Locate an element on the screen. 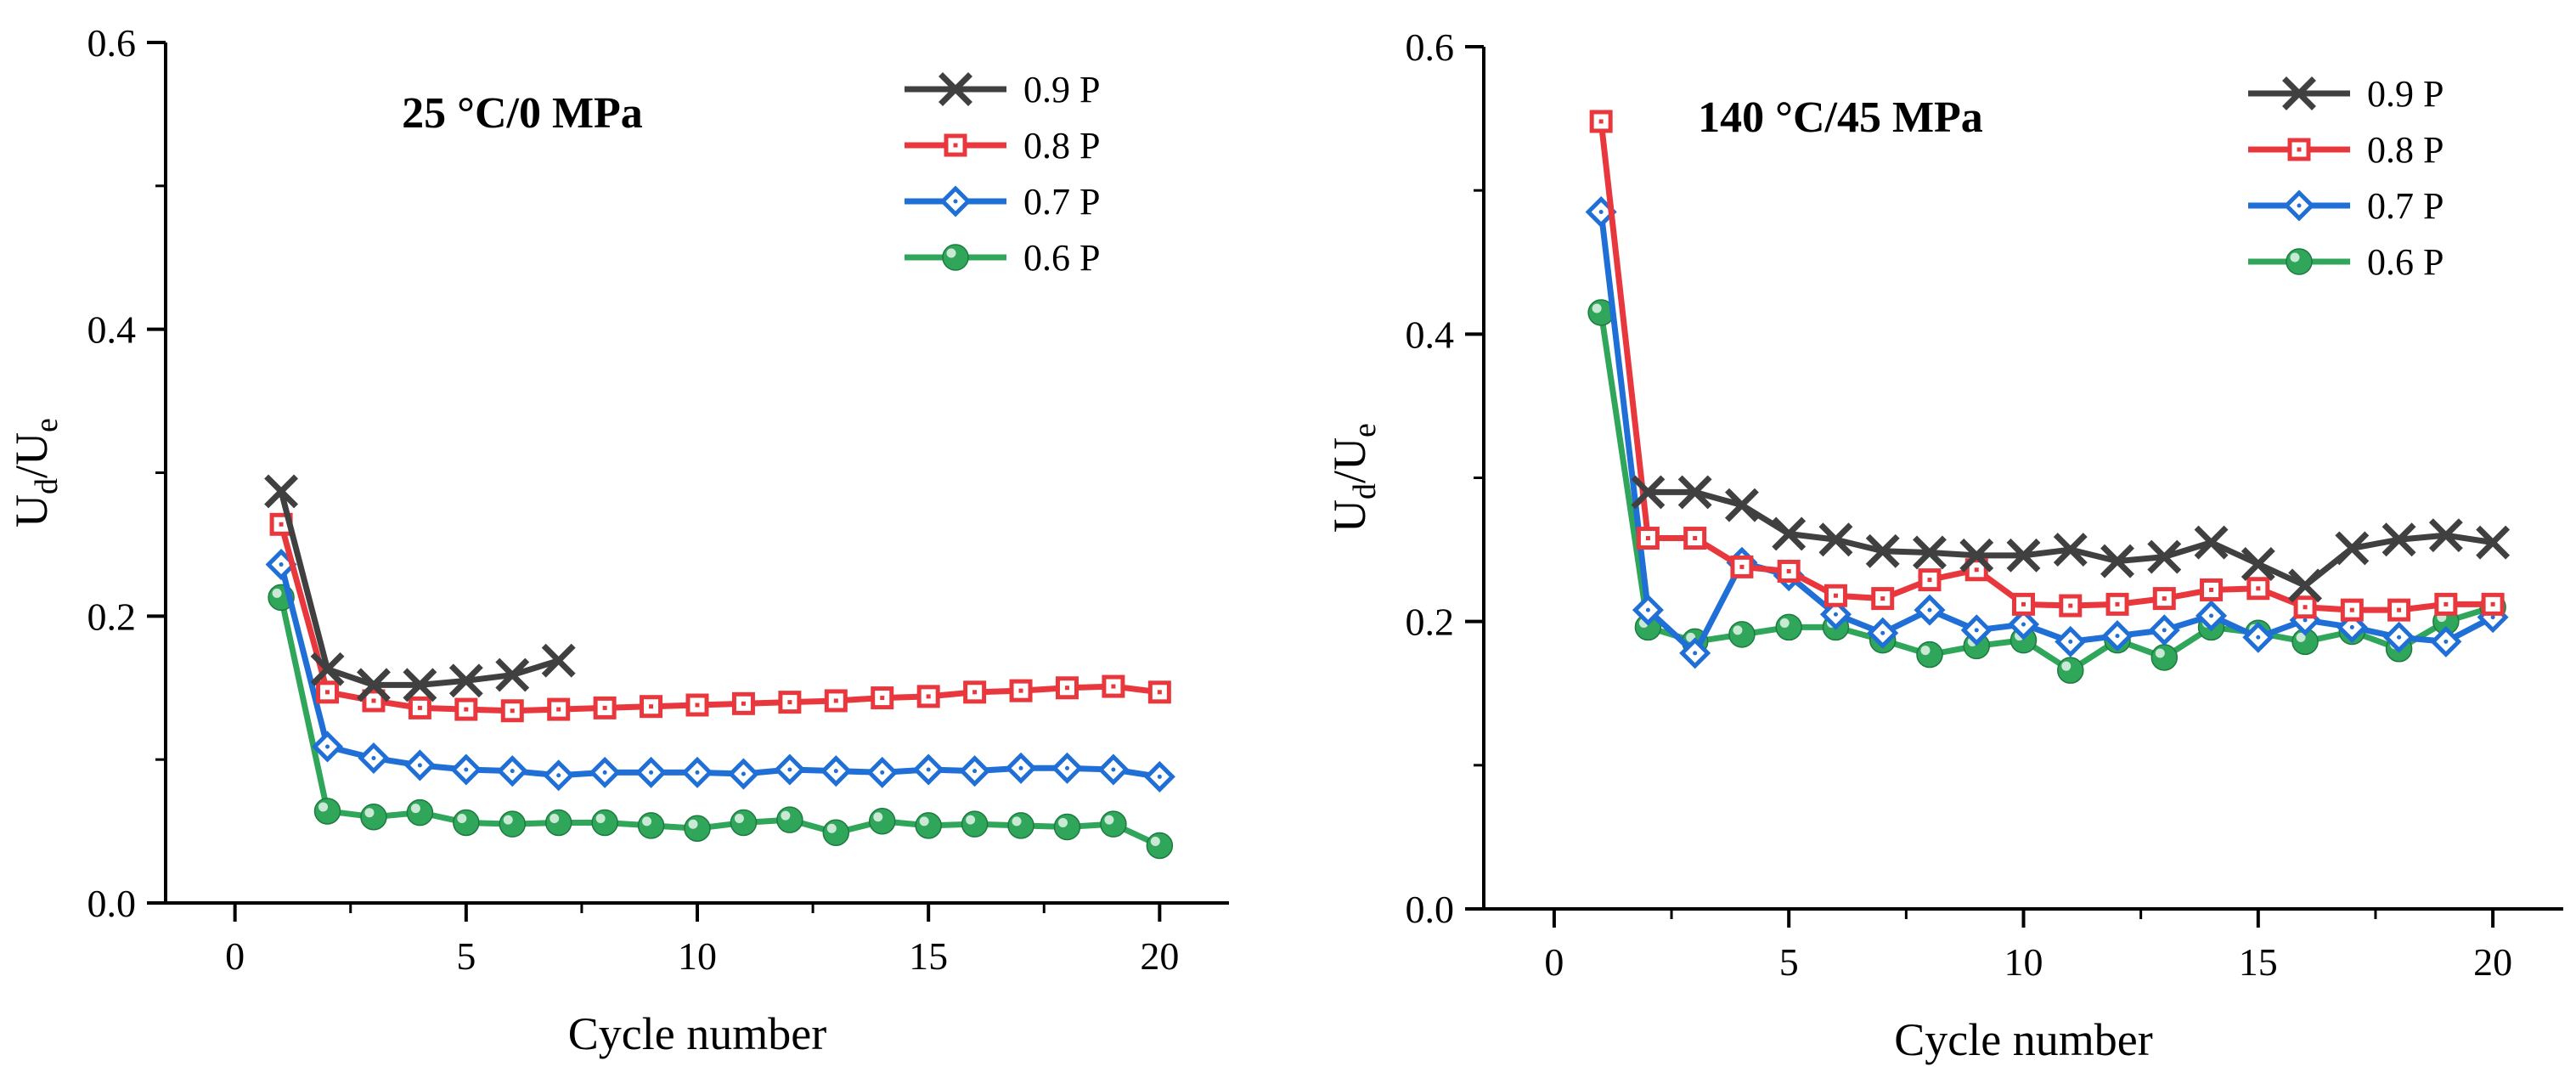 The image size is (2576, 1072). y-axis-title: Ud/Ue is located at coordinates (35, 473).